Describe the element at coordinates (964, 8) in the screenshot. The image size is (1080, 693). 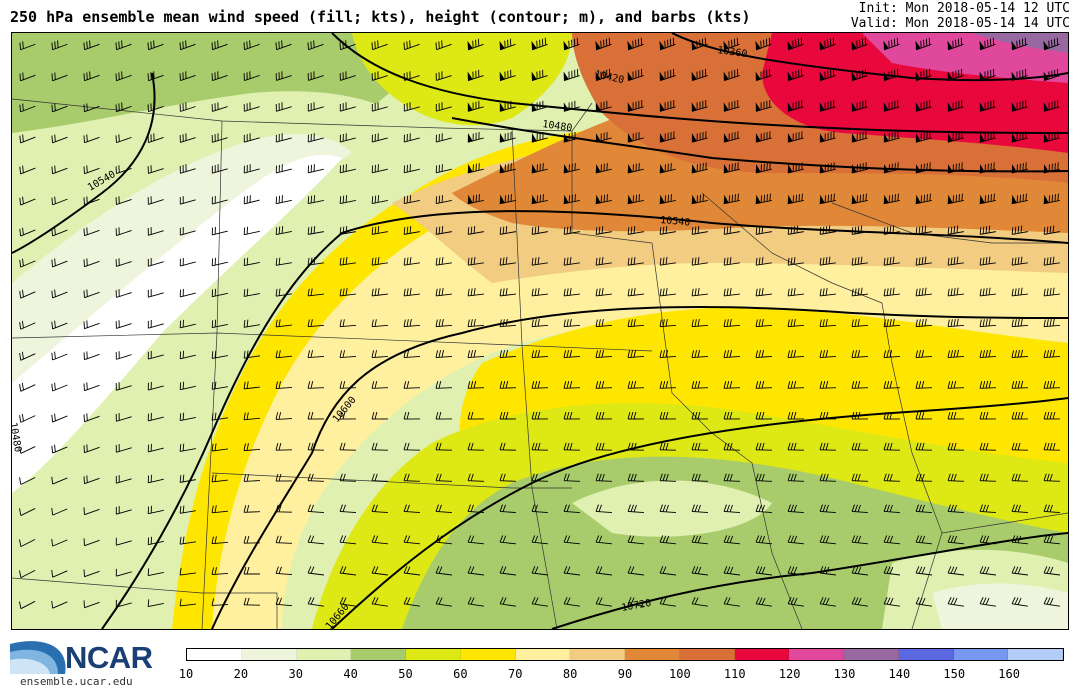
I see `init-time: Init: Mon 2018-05-14 12 UTC` at that location.